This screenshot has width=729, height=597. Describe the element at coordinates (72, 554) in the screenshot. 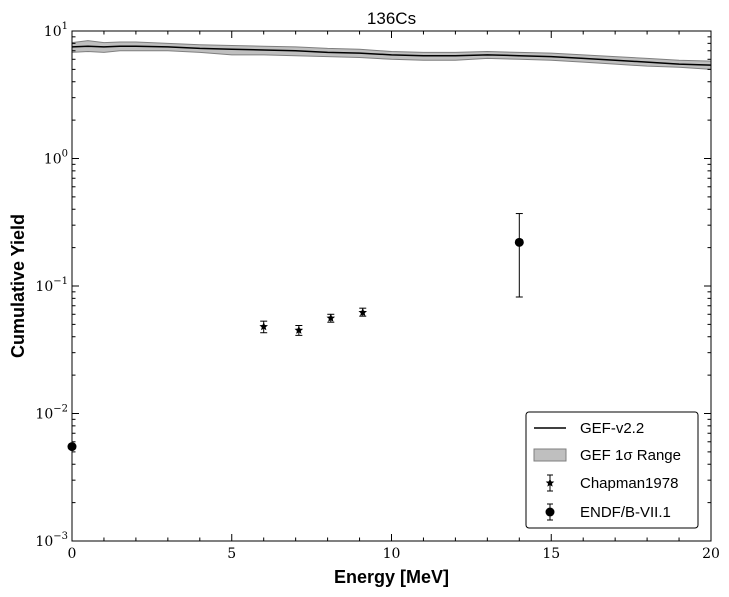

I see `x-tick-label: 0` at that location.